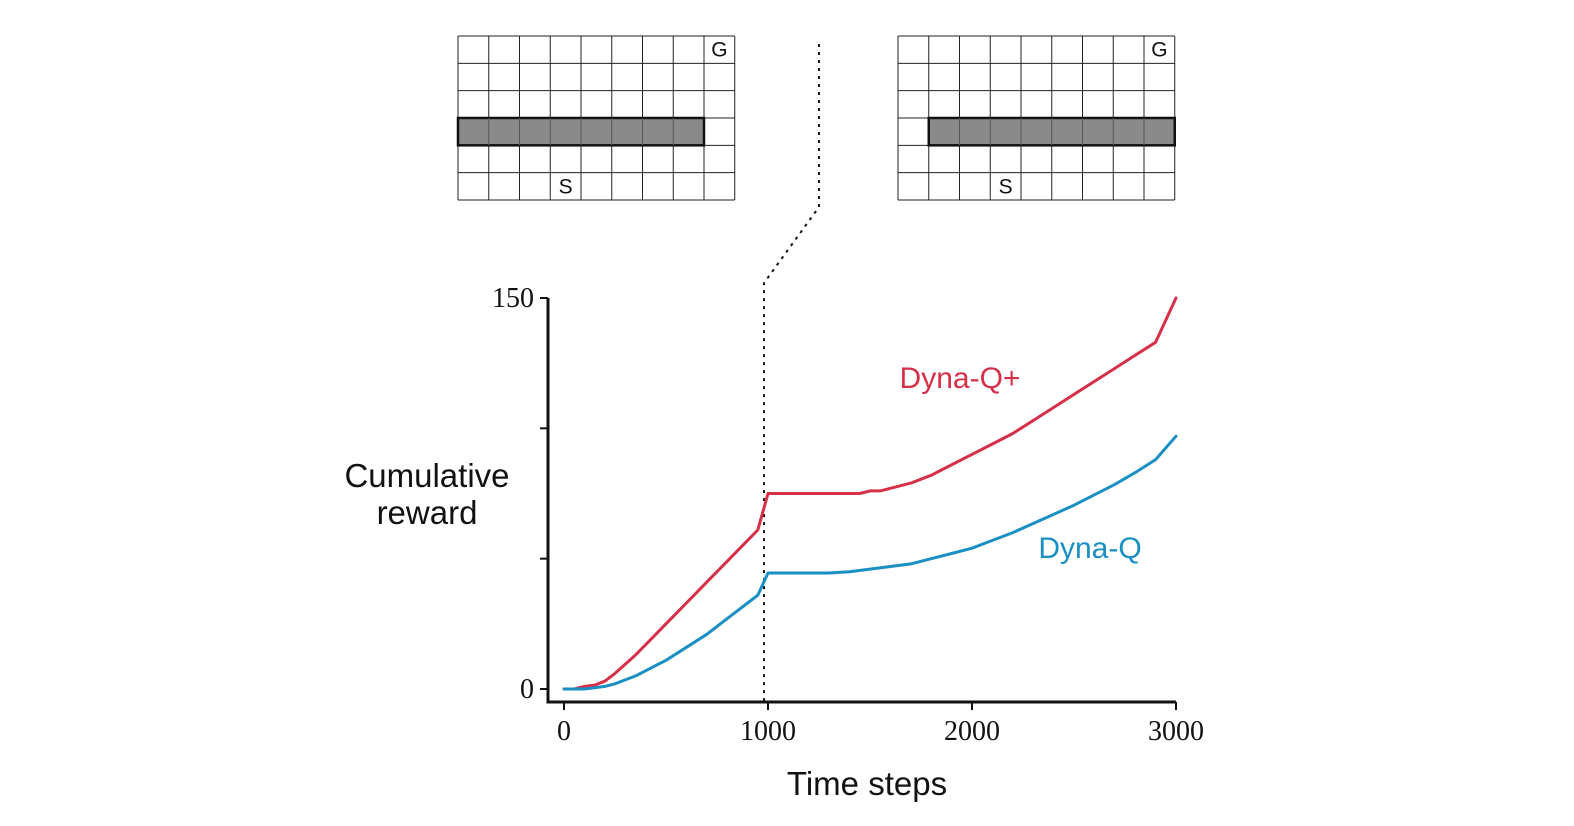 This screenshot has width=1574, height=826. What do you see at coordinates (527, 689) in the screenshot?
I see `y-tick-label: 0` at bounding box center [527, 689].